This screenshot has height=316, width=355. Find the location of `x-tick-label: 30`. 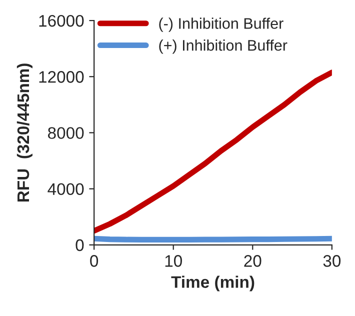

x-tick-label: 30 is located at coordinates (332, 261).